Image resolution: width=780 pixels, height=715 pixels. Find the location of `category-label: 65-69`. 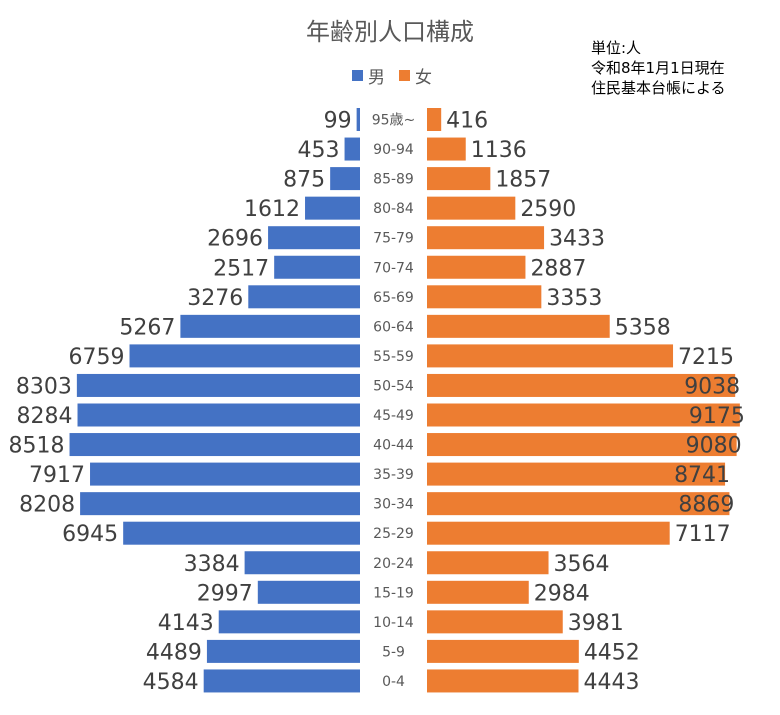

category-label: 65-69 is located at coordinates (393, 298).